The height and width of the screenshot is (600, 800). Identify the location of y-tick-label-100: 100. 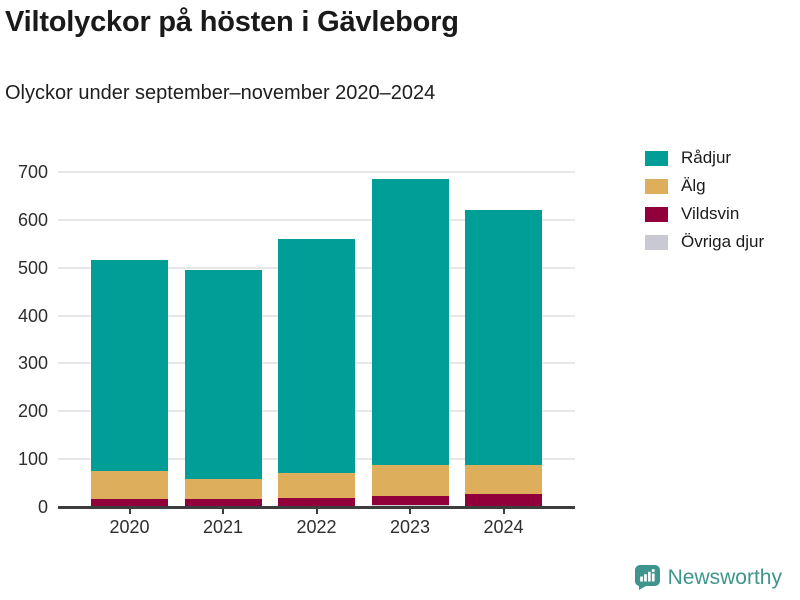
(32, 459).